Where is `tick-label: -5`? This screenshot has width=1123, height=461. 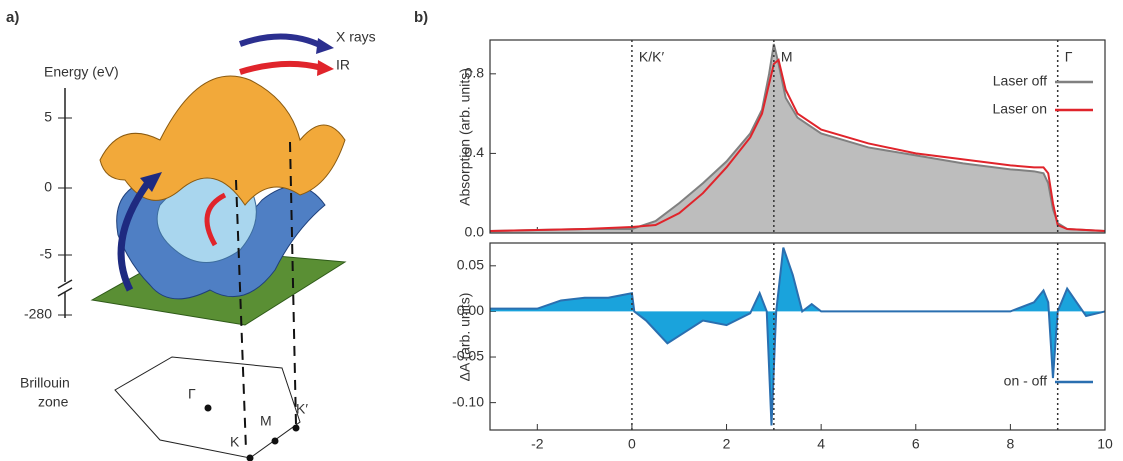
tick-label: -5 is located at coordinates (46, 254).